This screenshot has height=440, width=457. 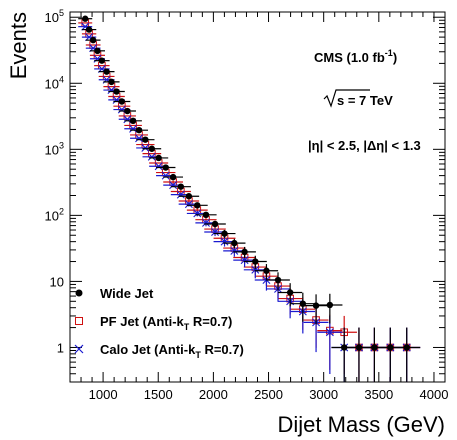 I want to click on sqrt-symbol, so click(x=346, y=98).